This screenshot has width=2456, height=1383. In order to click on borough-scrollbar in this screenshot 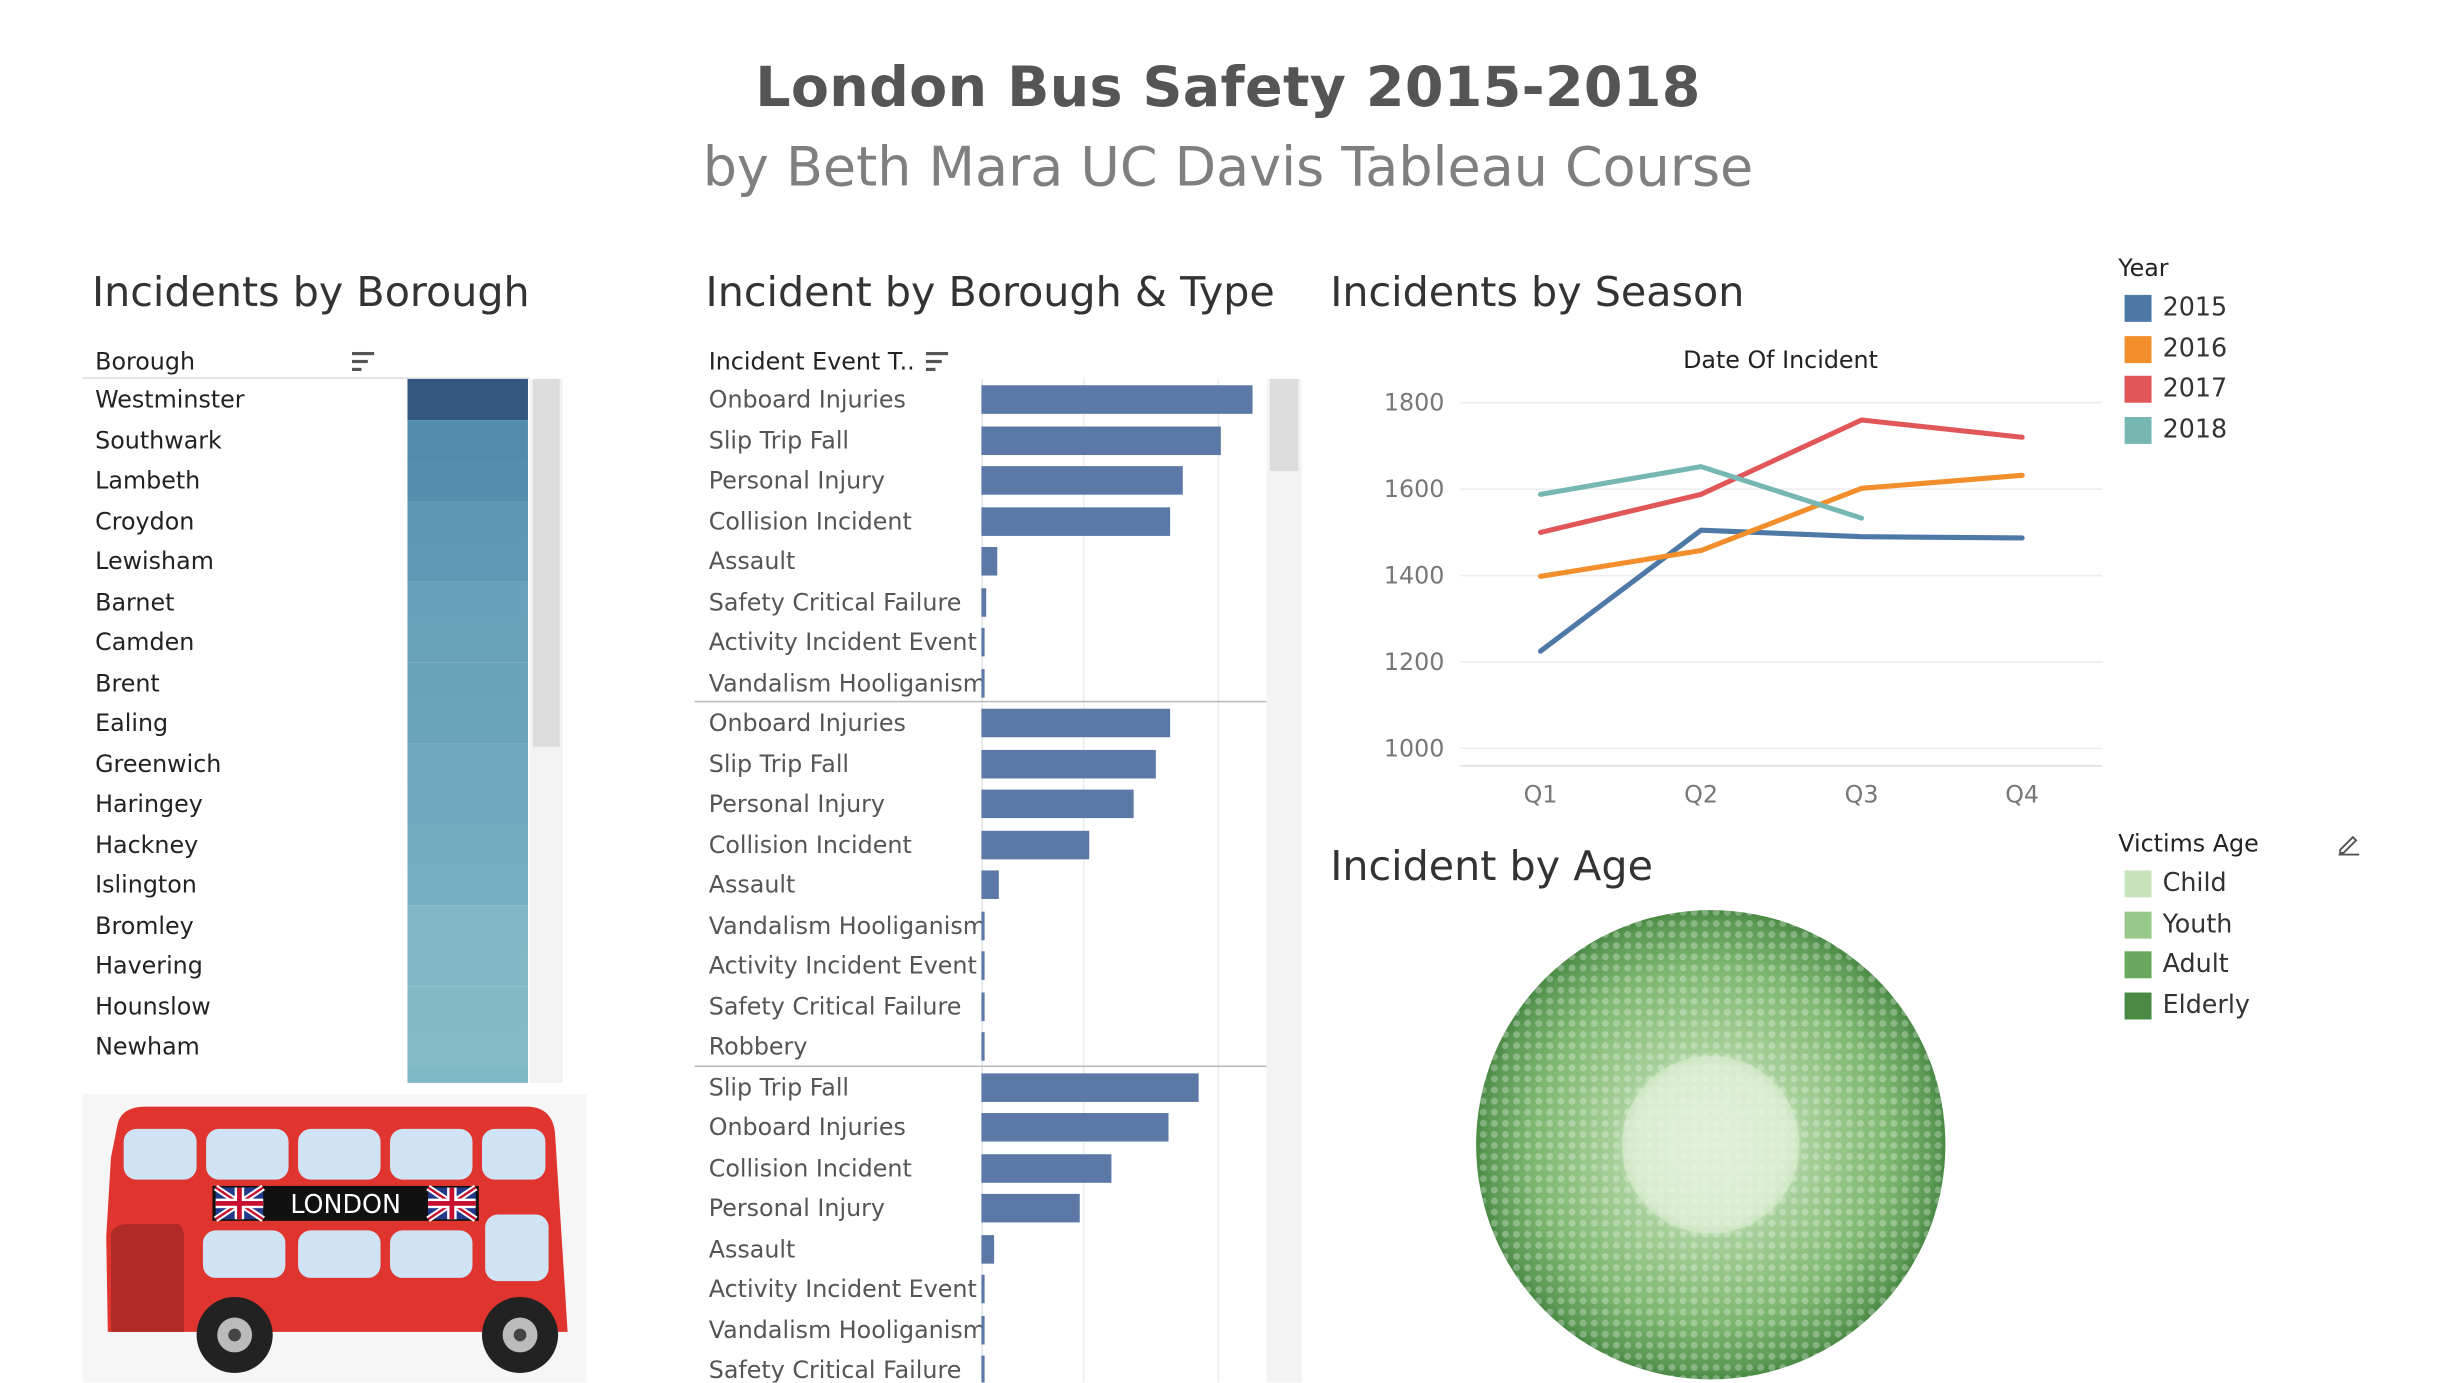, I will do `click(546, 730)`.